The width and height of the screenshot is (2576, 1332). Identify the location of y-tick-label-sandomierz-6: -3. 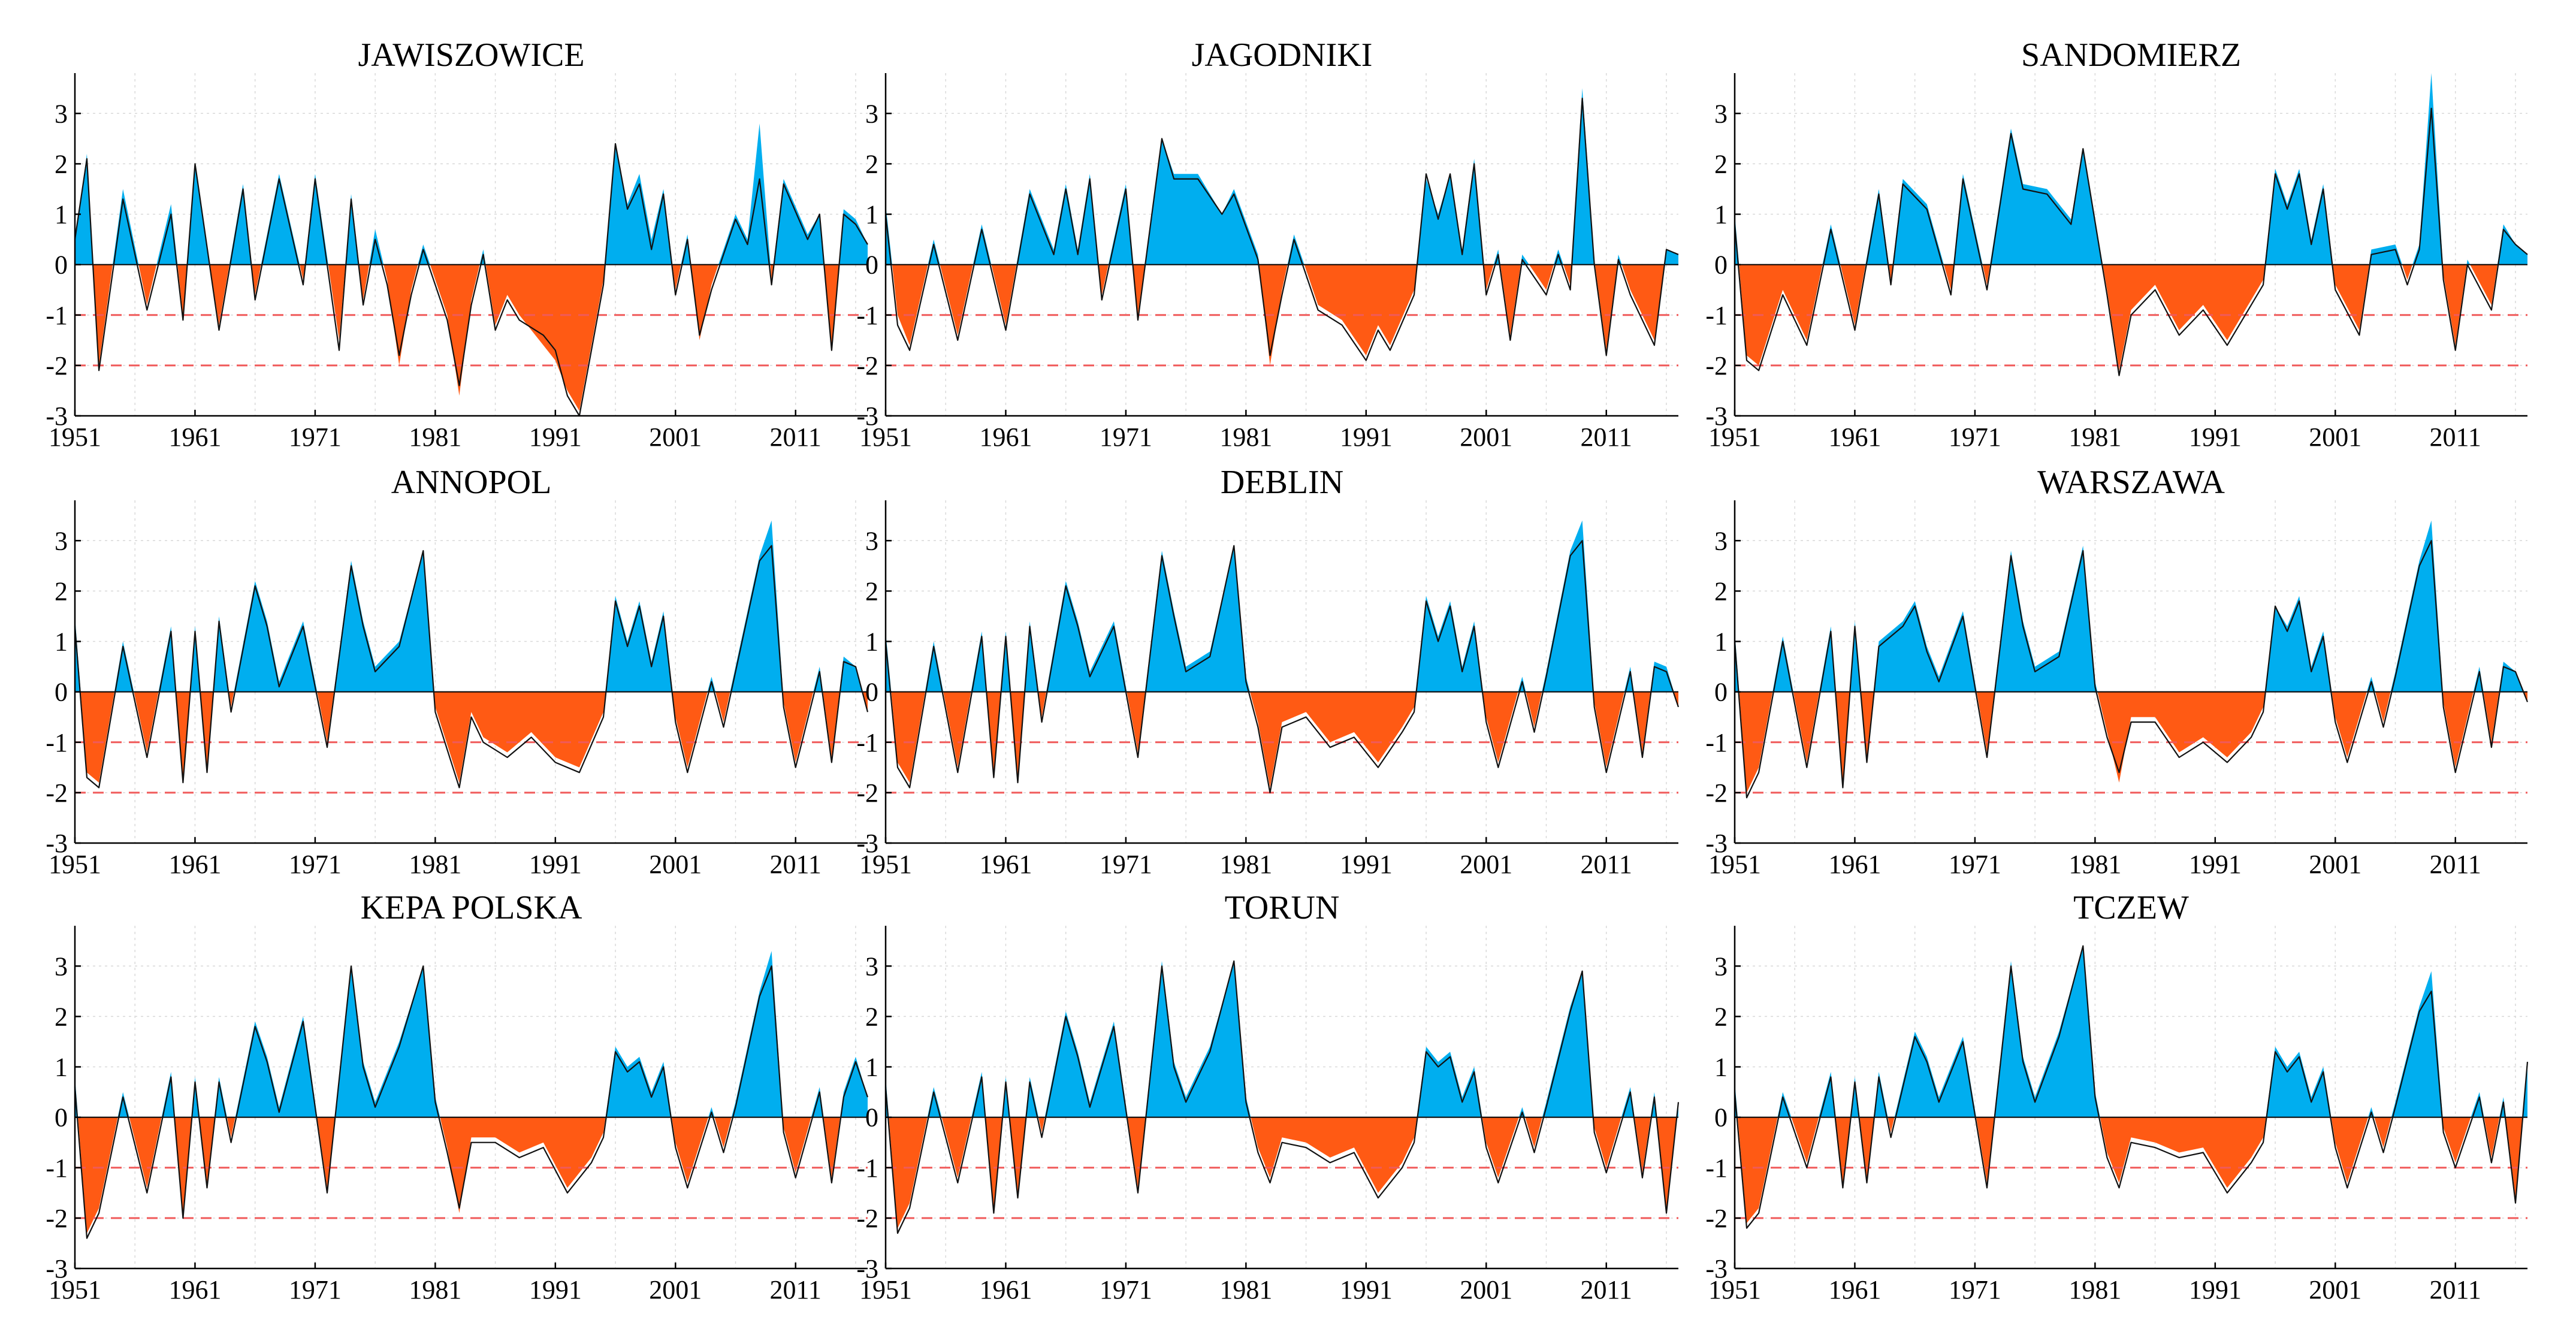
(1717, 416).